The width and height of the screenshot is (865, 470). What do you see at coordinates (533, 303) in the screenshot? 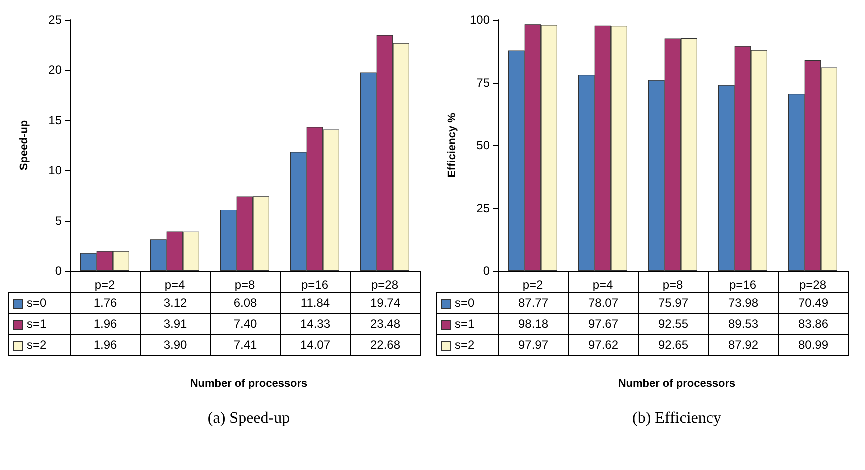
I see `data-label: 87.77` at bounding box center [533, 303].